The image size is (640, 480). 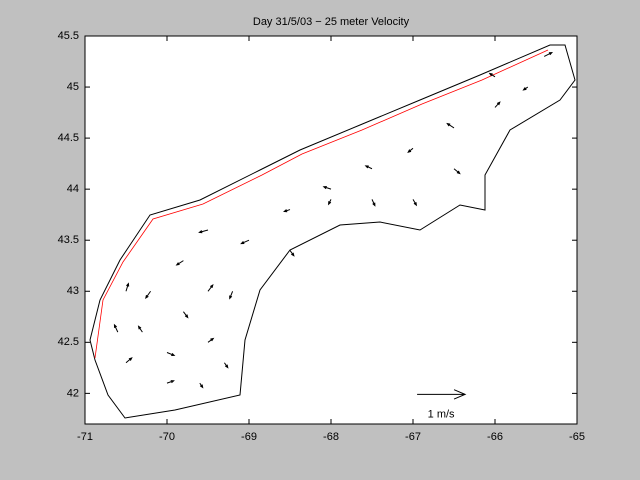 I want to click on y-tick-label: 44, so click(x=73, y=189).